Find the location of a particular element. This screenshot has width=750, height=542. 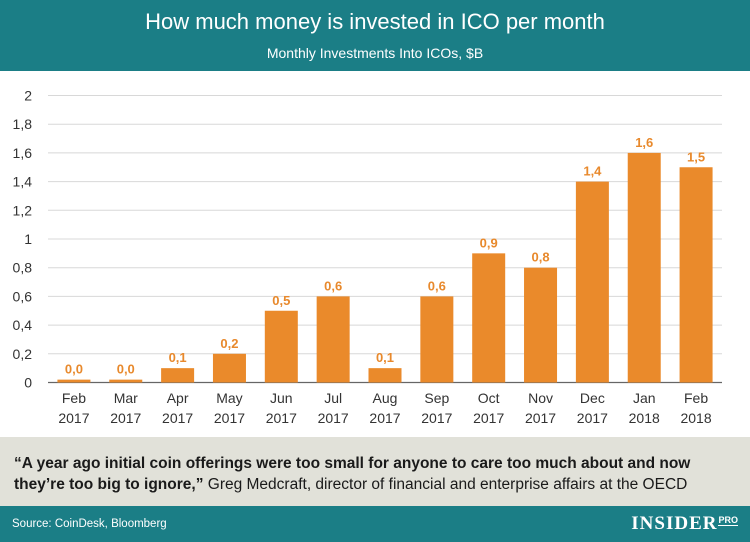

logo-sub-text: PRO is located at coordinates (728, 520).